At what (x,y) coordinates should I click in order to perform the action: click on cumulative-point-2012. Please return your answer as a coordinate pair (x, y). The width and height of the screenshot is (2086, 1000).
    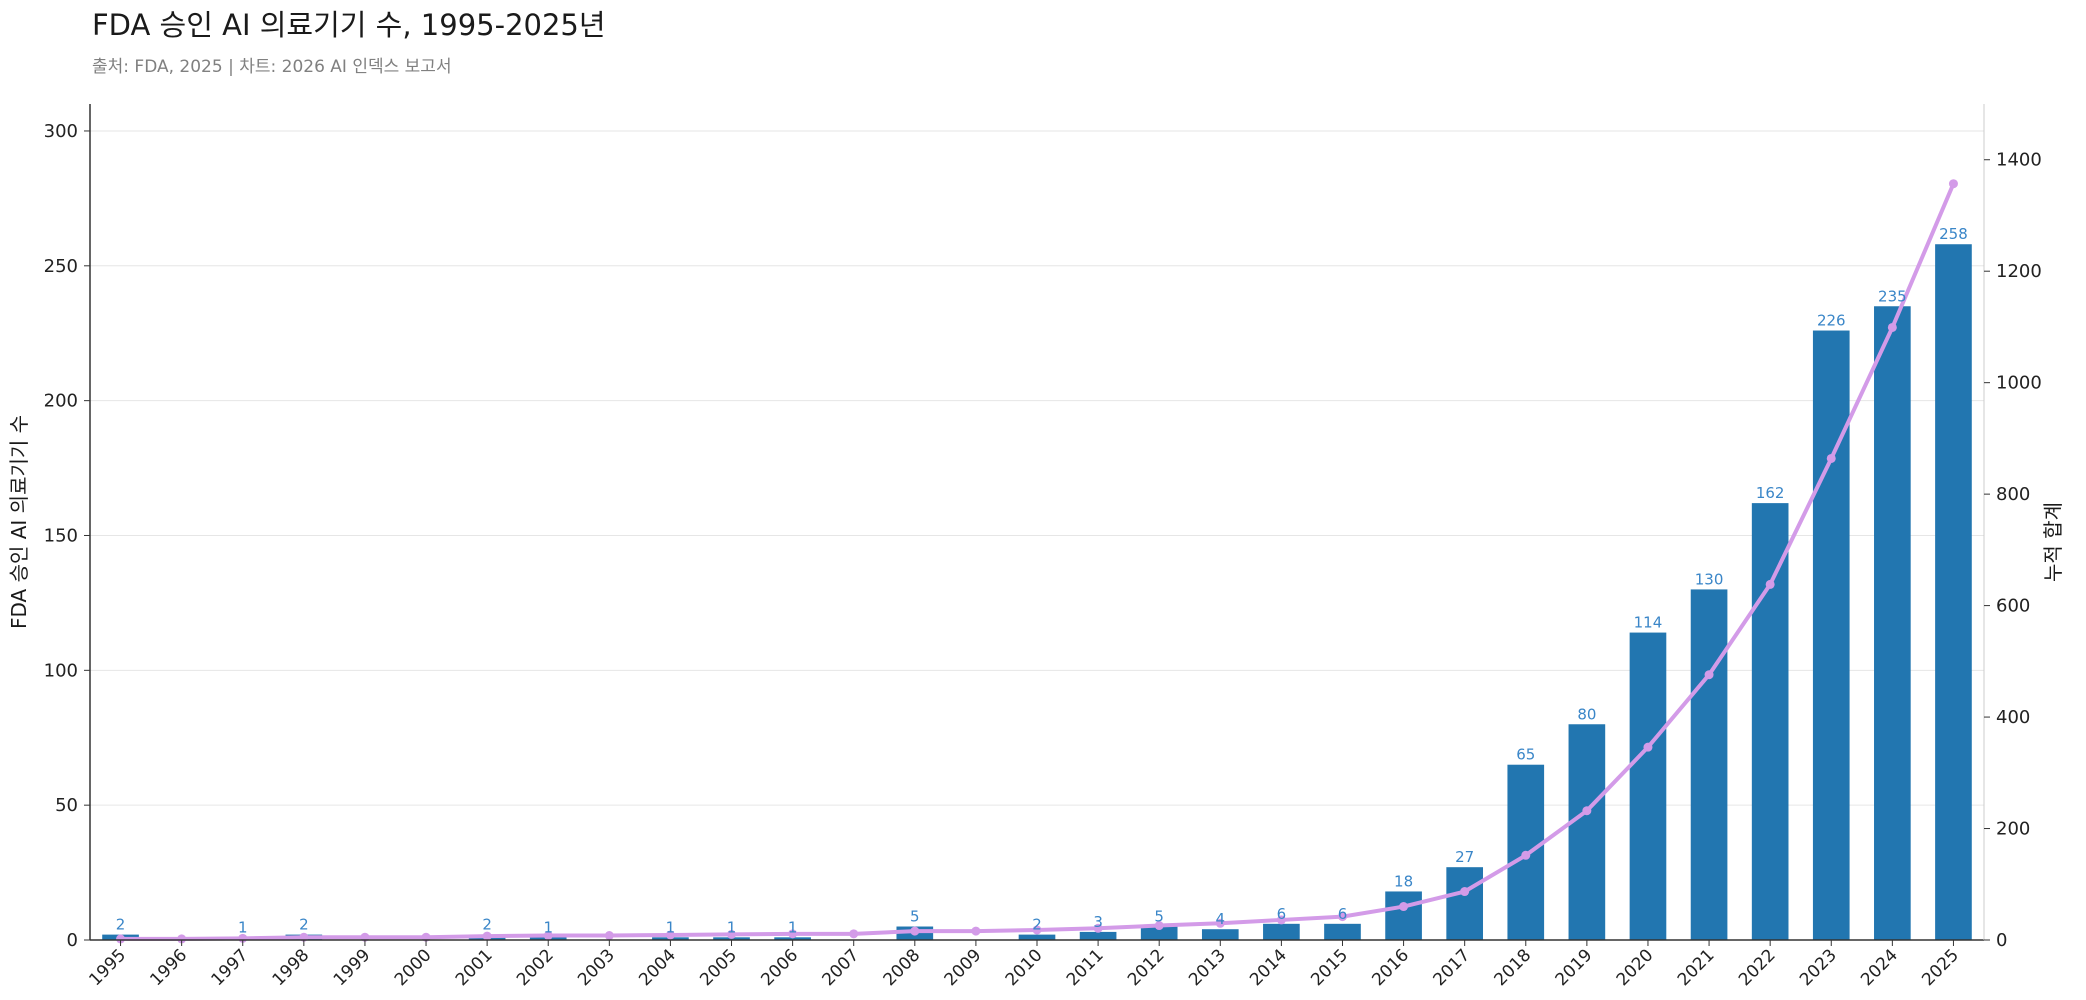
    Looking at the image, I should click on (1159, 926).